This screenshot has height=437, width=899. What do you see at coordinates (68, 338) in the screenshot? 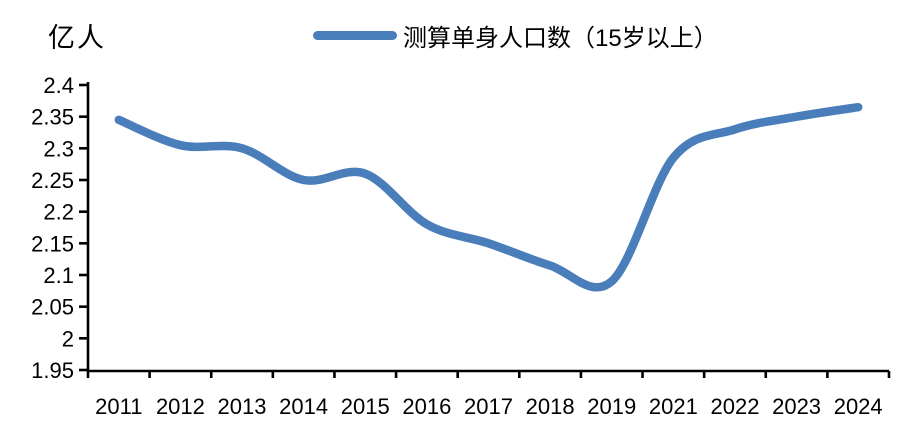
I see `y-axis-tick-label: 2` at bounding box center [68, 338].